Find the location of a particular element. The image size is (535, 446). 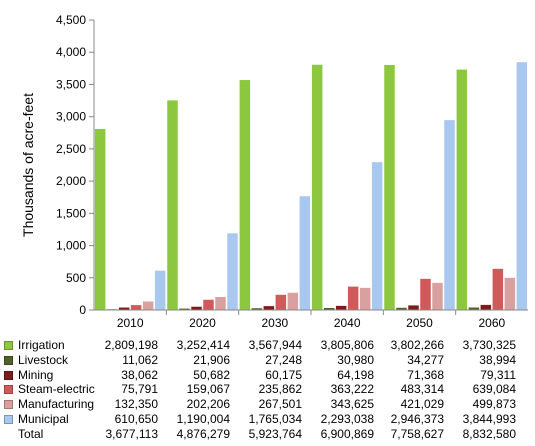

y-tick-label: 1,500 is located at coordinates (71, 213).